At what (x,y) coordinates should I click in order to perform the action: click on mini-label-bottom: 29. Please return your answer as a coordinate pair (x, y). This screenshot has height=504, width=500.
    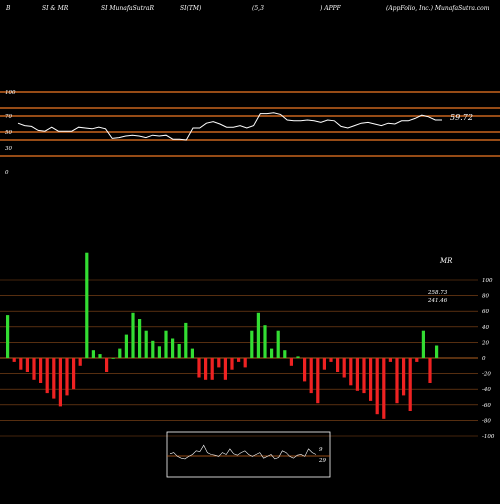
    Looking at the image, I should click on (322, 461).